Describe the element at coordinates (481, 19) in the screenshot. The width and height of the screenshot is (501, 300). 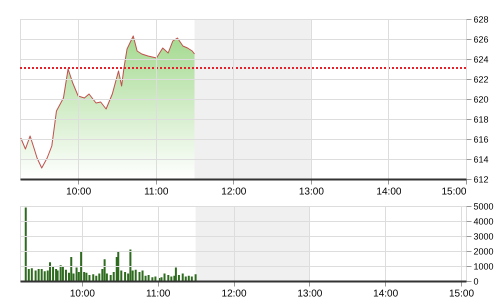
I see `y-tick-label: 628` at that location.